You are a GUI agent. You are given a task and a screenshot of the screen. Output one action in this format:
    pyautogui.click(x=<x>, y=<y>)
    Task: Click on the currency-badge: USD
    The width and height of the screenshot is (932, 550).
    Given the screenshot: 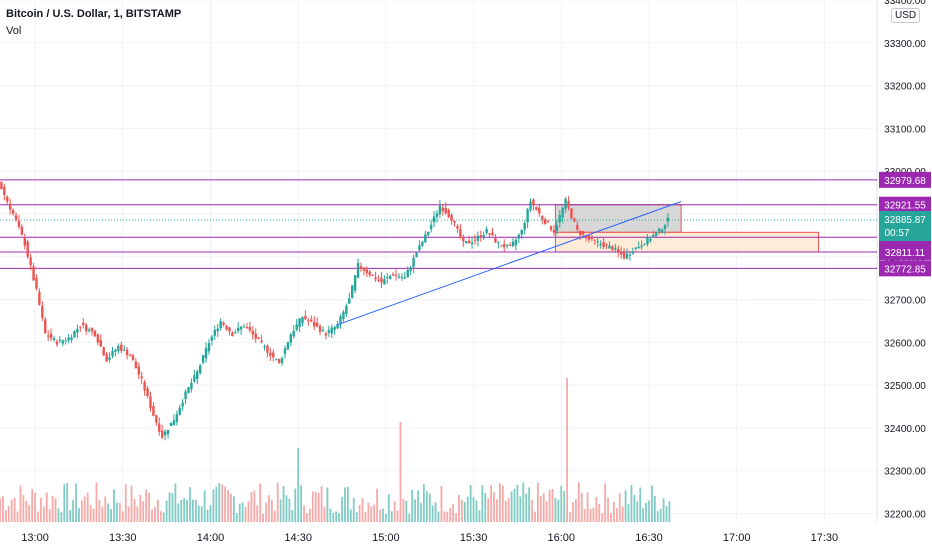 What is the action you would take?
    pyautogui.click(x=906, y=15)
    